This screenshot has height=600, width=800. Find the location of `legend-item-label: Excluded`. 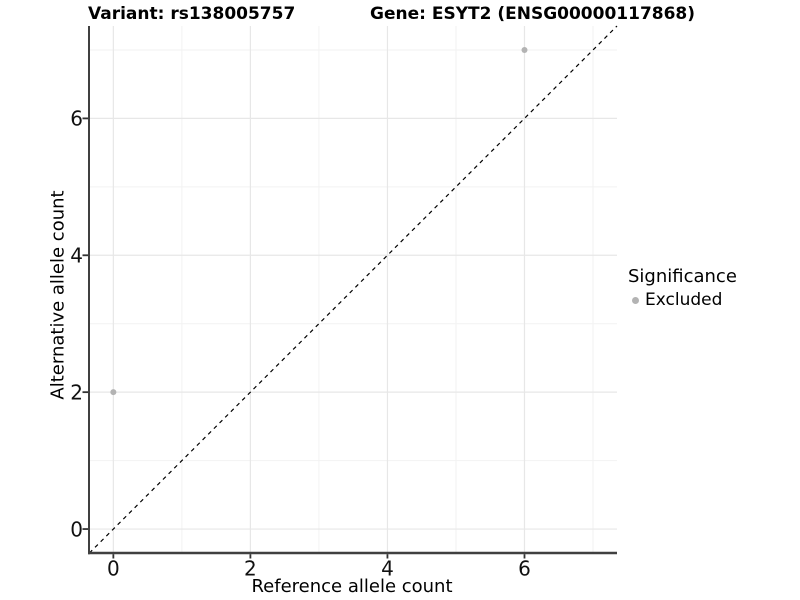

legend-item-label: Excluded is located at coordinates (684, 300).